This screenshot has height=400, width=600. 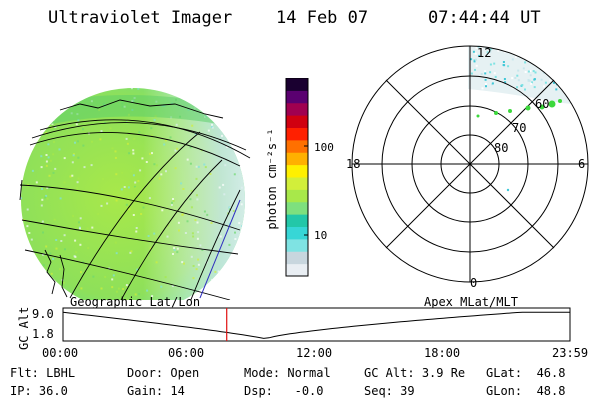 What do you see at coordinates (526, 391) in the screenshot?
I see `status-glon: GLon: 48.8` at bounding box center [526, 391].